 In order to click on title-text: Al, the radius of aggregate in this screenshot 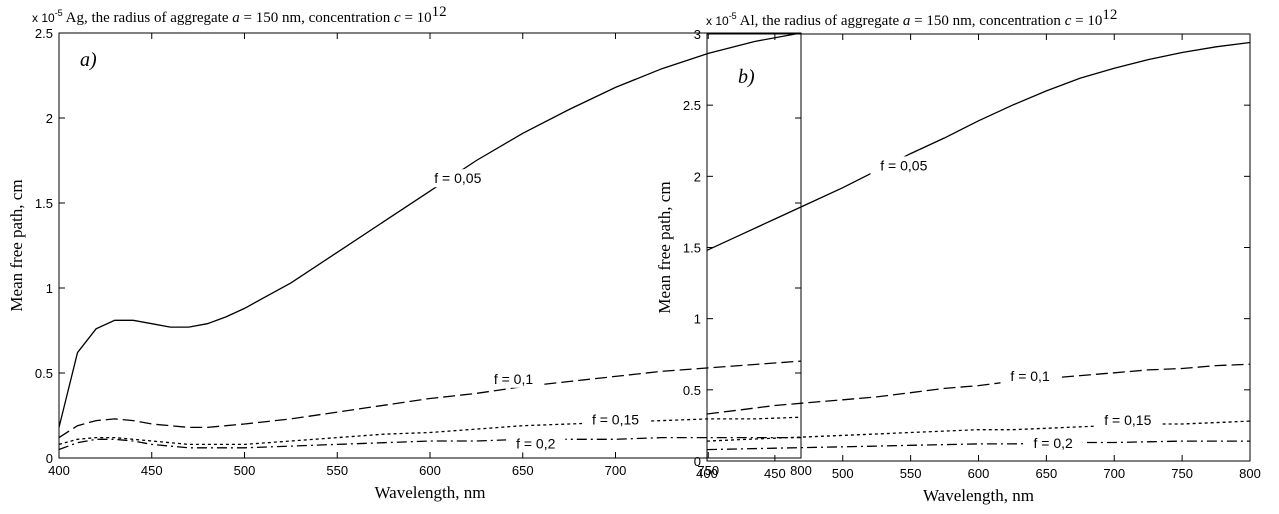, I will do `click(821, 21)`.